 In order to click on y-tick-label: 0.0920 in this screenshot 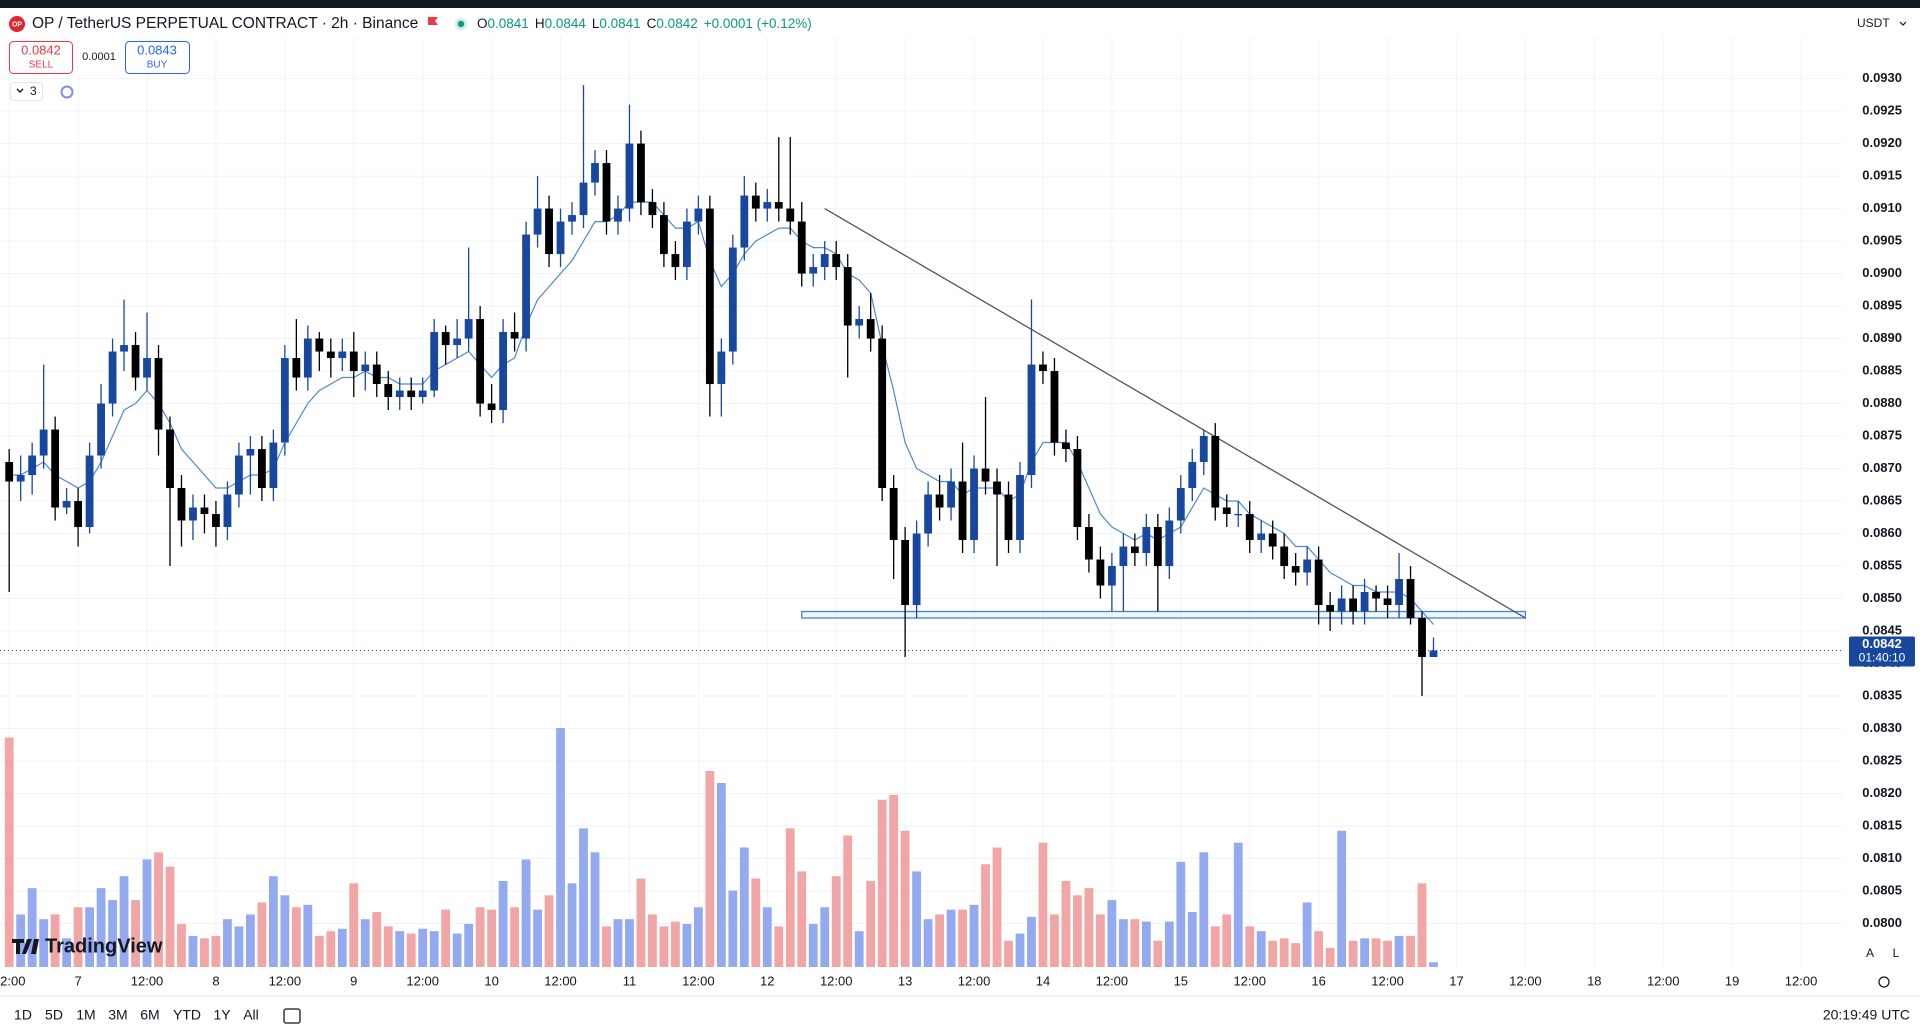, I will do `click(1882, 142)`.